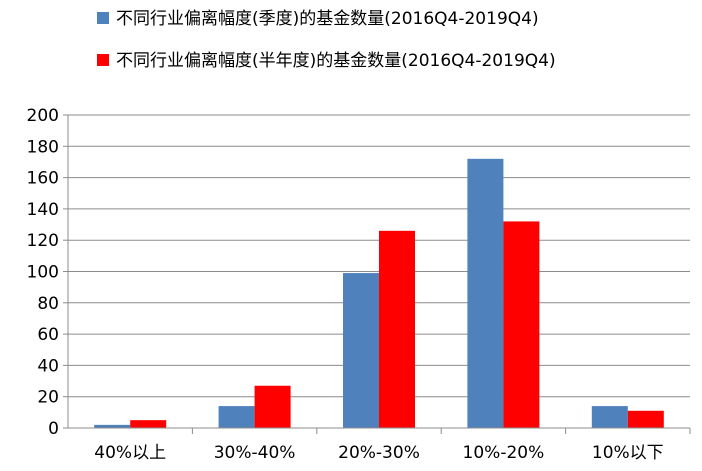  Describe the element at coordinates (103, 60) in the screenshot. I see `legend-swatch-series2` at that location.